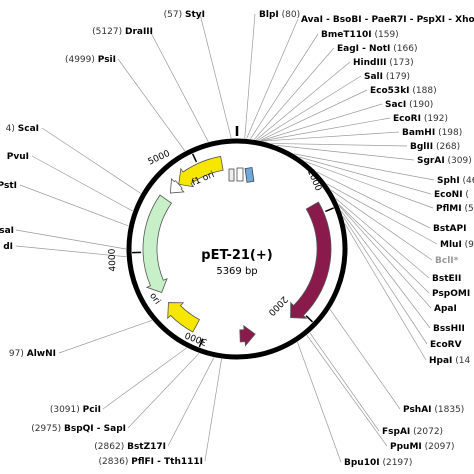  I want to click on site-label-pshai: PshAI (1835), so click(433, 410).